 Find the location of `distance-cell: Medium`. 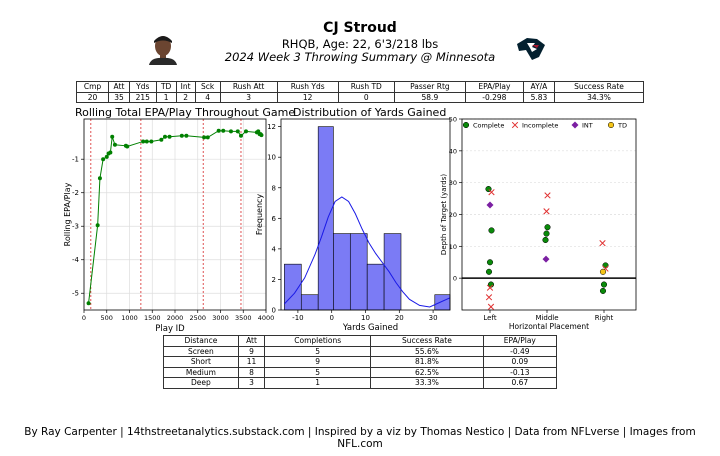

distance-cell: Medium is located at coordinates (201, 372).